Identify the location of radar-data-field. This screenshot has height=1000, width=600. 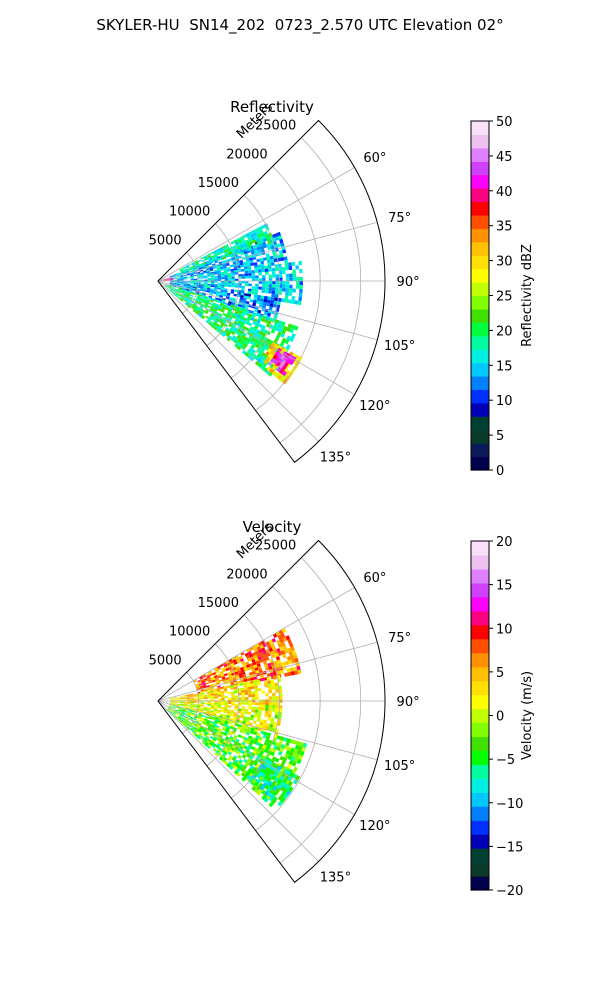
(237, 718).